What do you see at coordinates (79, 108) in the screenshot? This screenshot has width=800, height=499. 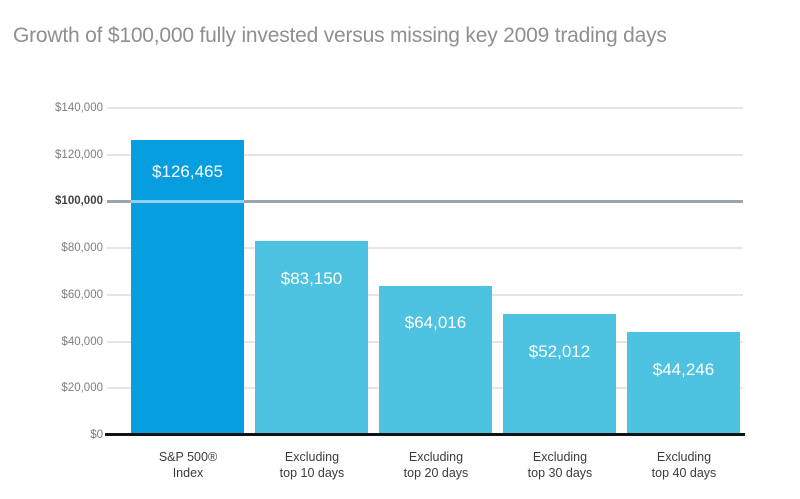 I see `y-tick-label: $140,000` at bounding box center [79, 108].